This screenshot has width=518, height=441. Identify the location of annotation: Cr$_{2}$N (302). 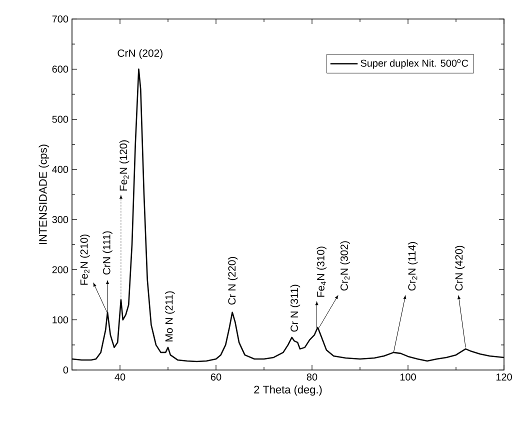
(345, 266).